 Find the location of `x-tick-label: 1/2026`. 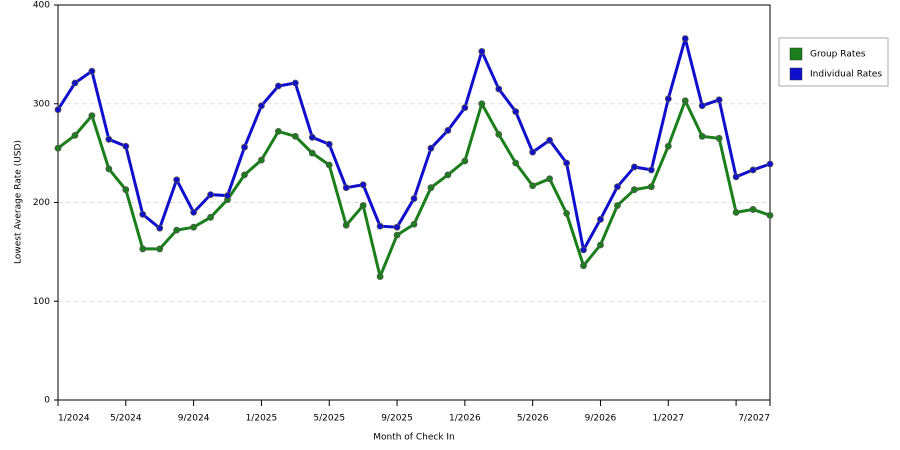

x-tick-label: 1/2026 is located at coordinates (465, 419).